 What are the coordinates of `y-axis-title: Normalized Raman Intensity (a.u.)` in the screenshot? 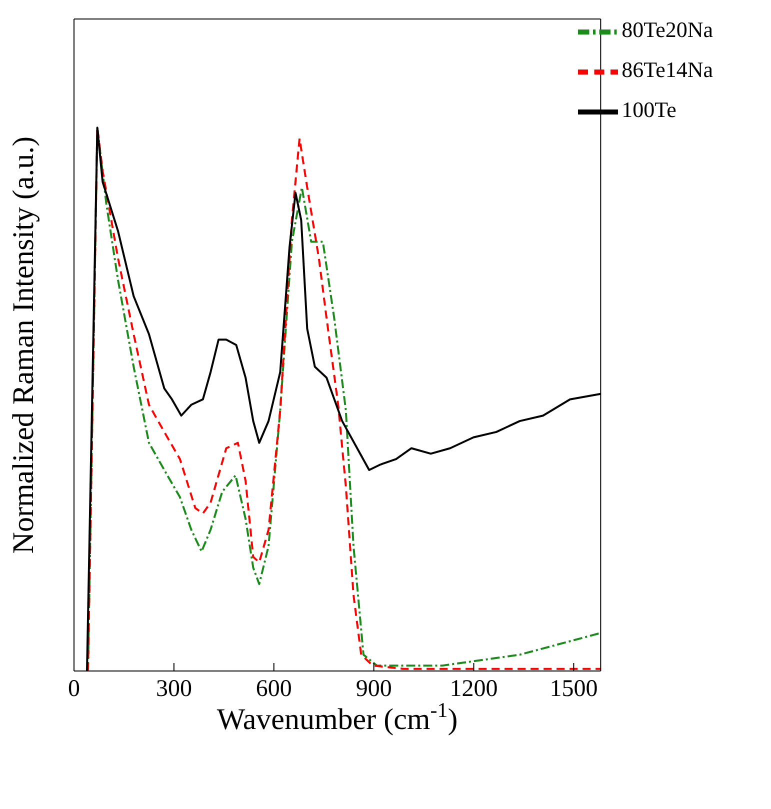 It's located at (23, 345).